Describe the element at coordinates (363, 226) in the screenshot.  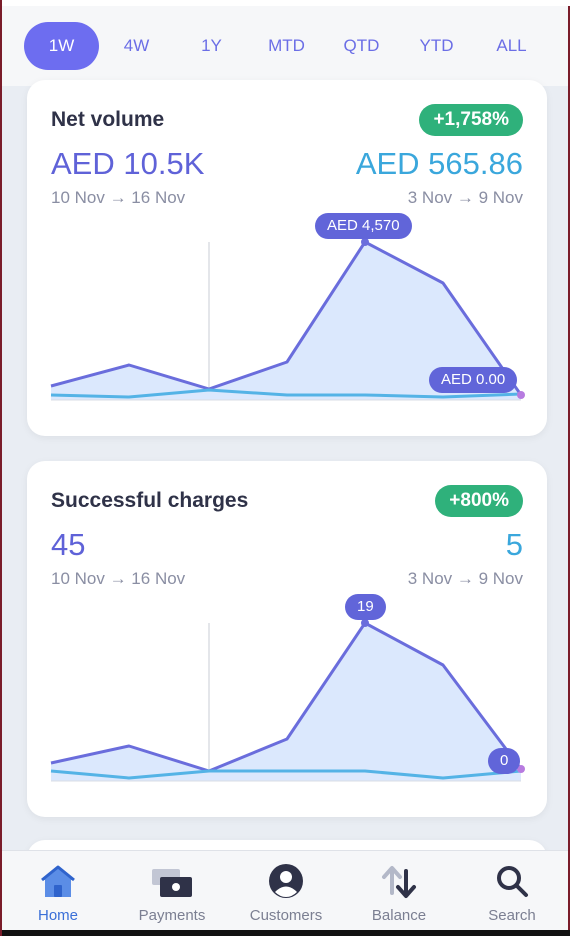
I see `peak-label: AED 4,570` at that location.